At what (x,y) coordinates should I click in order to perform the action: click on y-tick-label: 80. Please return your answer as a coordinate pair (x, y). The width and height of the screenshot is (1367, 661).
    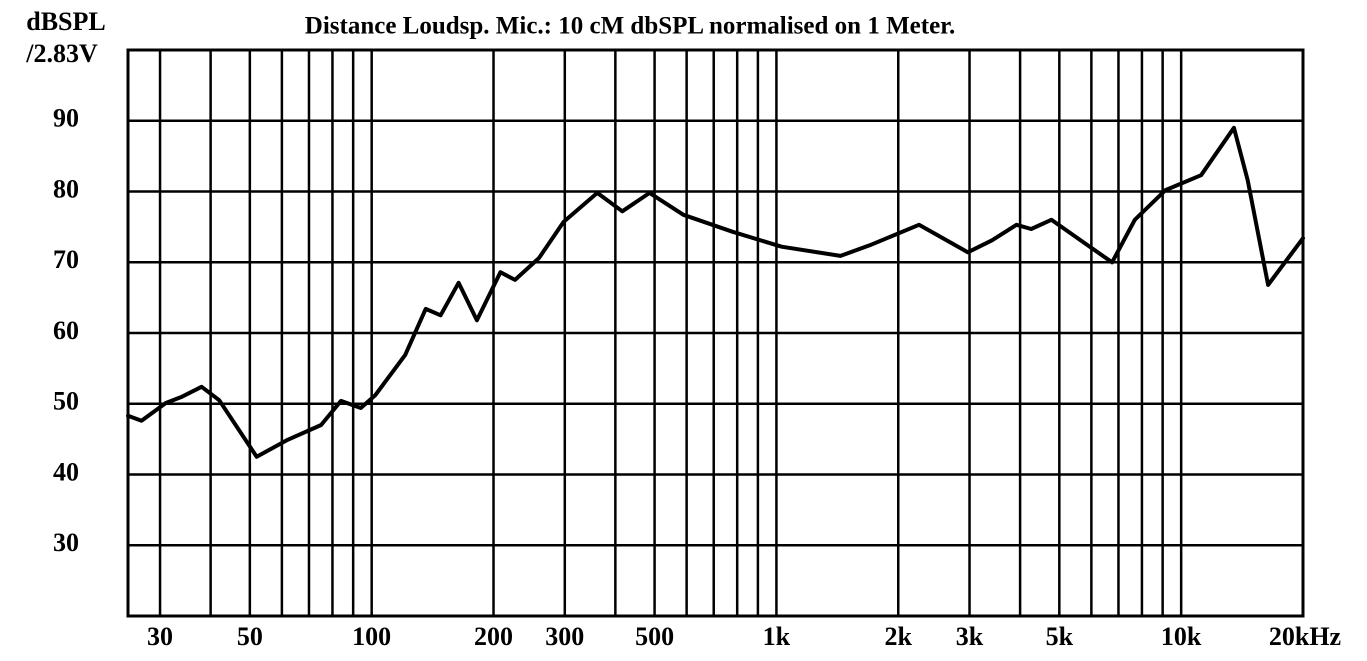
    Looking at the image, I should click on (66, 188).